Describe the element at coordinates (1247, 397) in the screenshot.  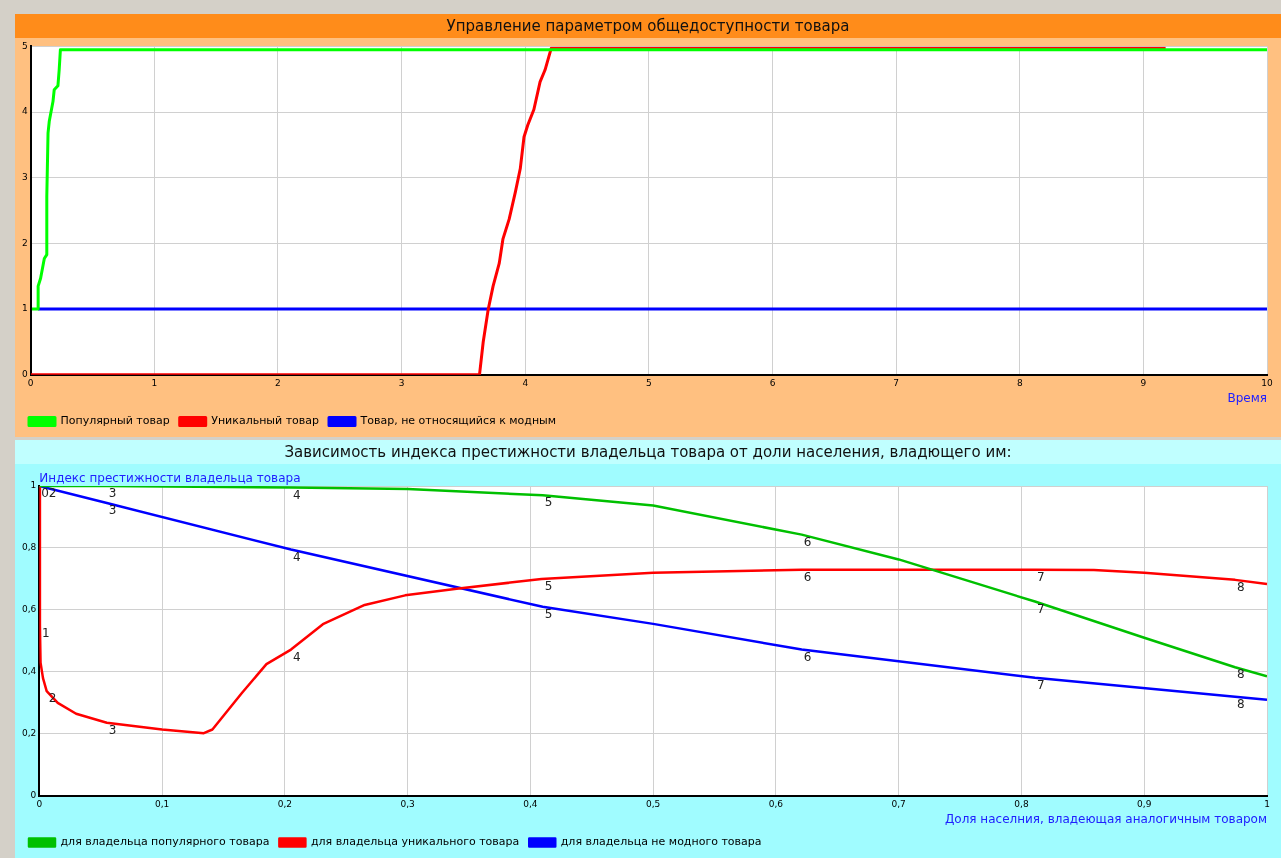
I see `x-axis-title: Время` at that location.